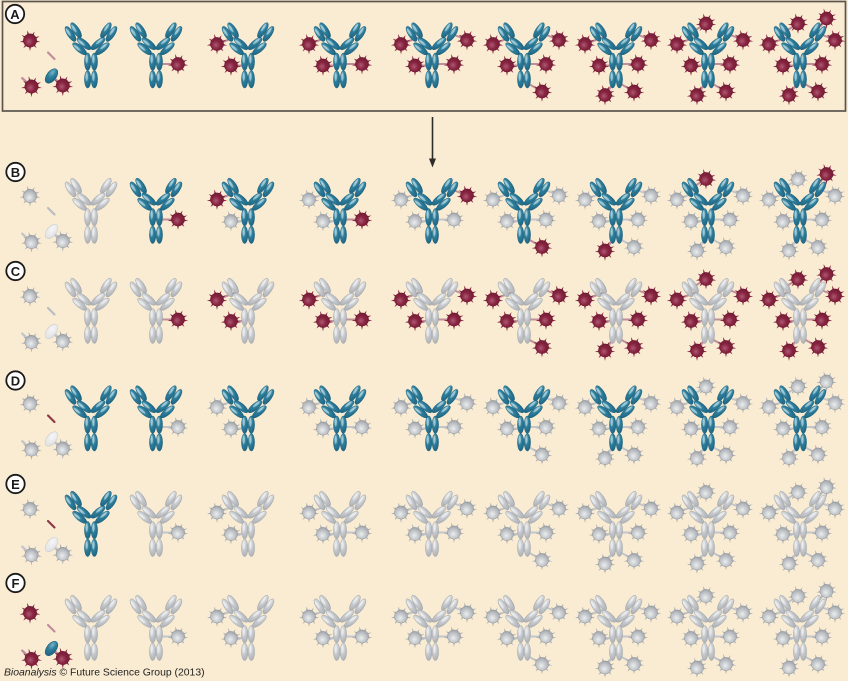 Image resolution: width=848 pixels, height=686 pixels. I want to click on svg-text: A, so click(15, 14).